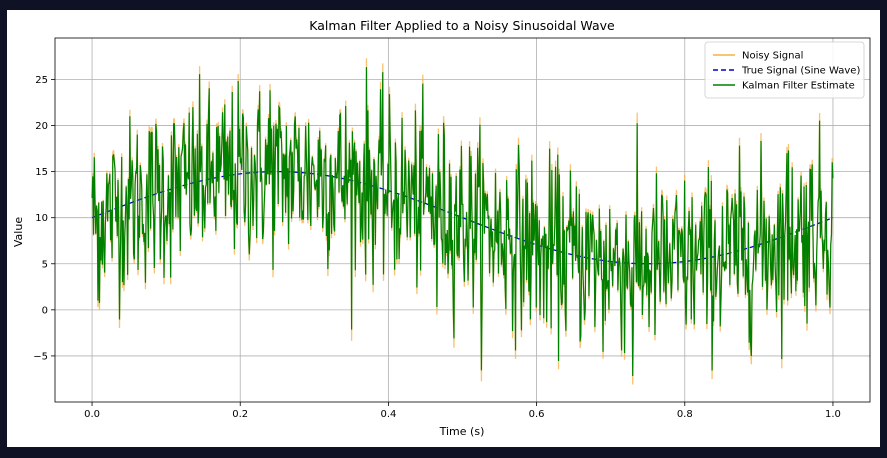 Image resolution: width=887 pixels, height=458 pixels. Describe the element at coordinates (388, 414) in the screenshot. I see `x-tick-label: 0.4` at that location.